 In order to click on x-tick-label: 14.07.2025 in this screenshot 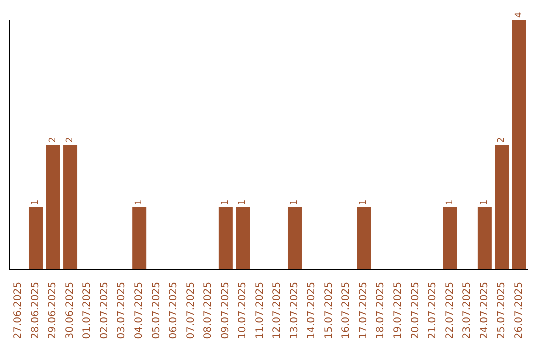, I will do `click(312, 311)`.